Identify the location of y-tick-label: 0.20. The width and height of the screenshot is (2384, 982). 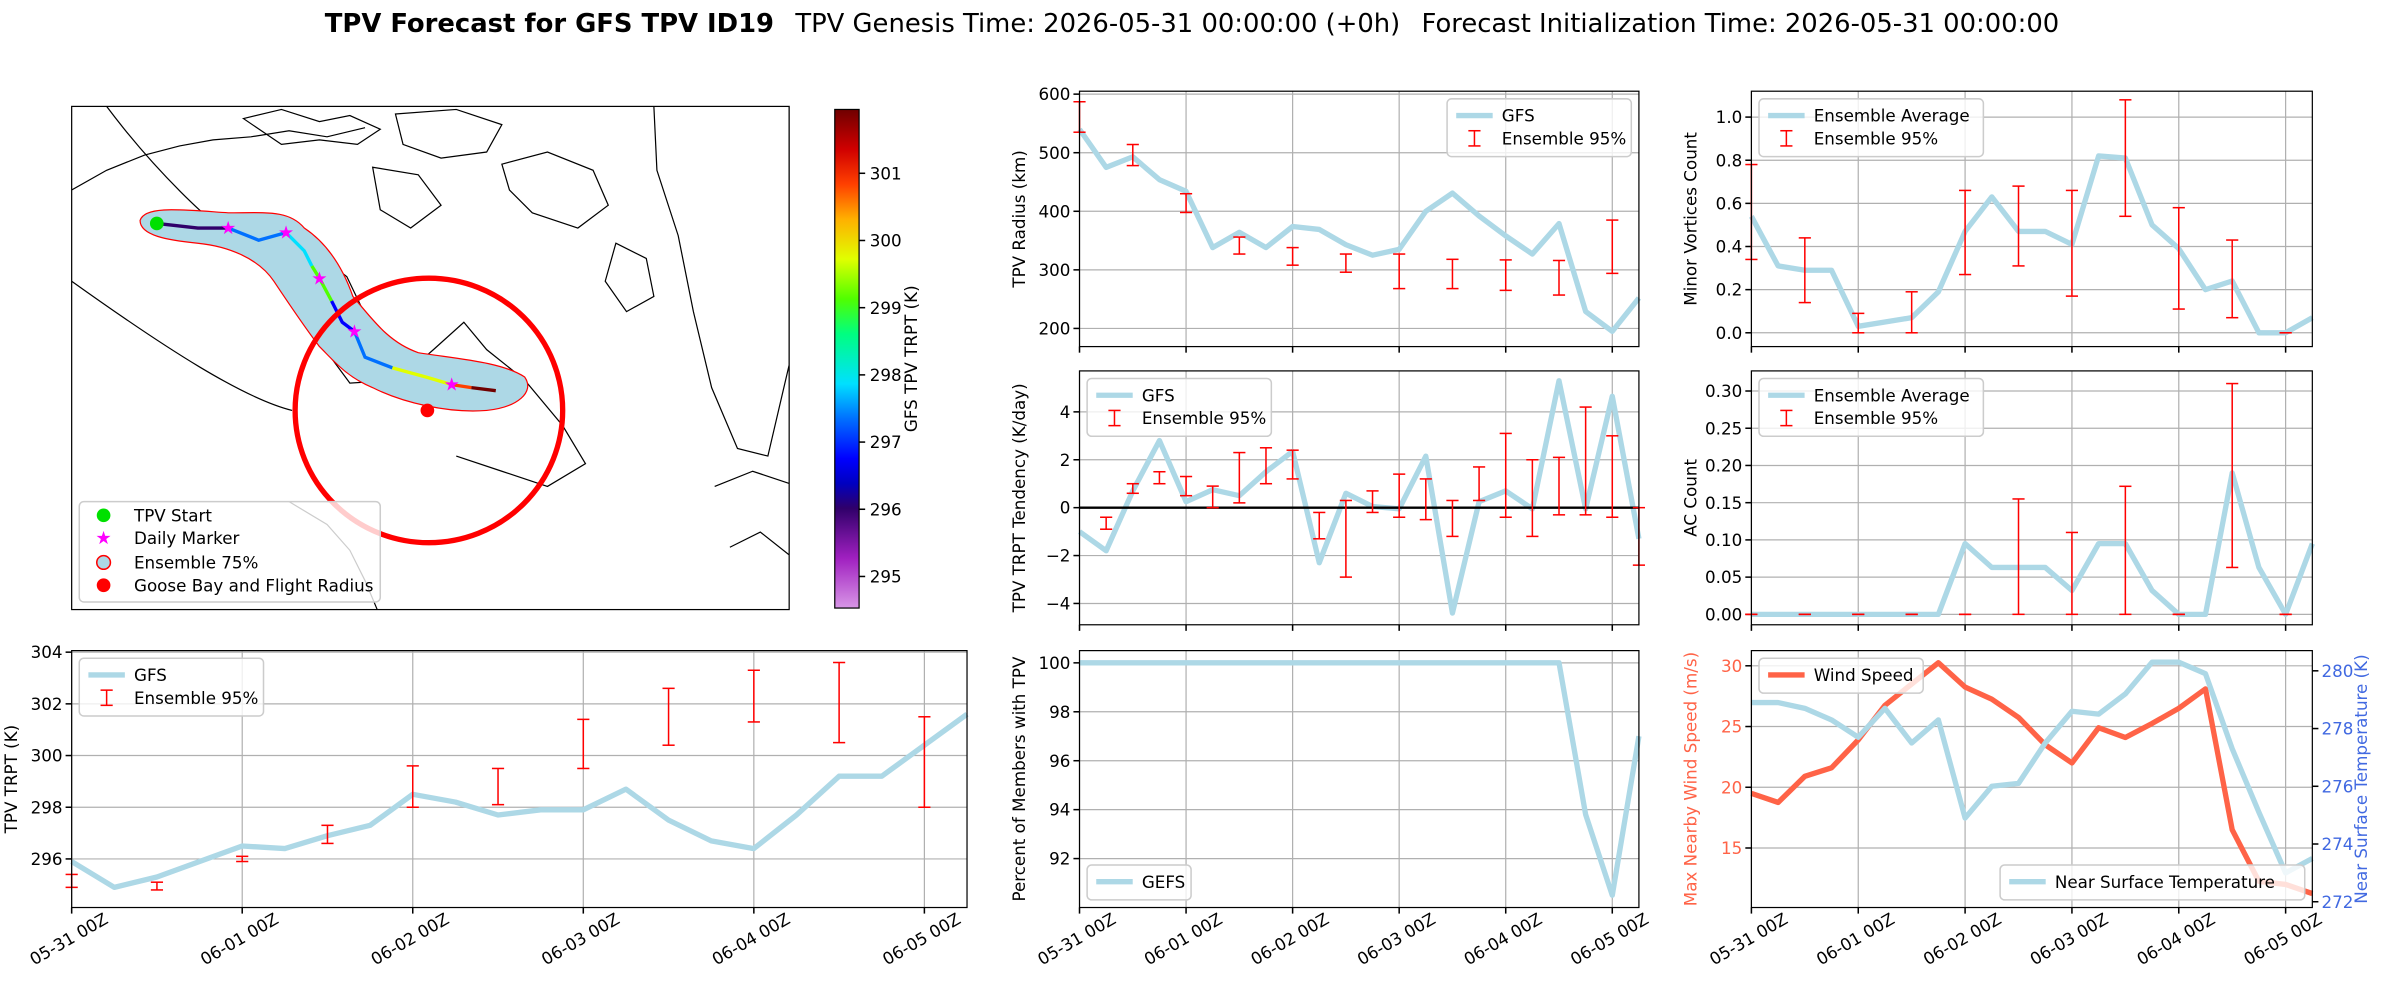
(1723, 466).